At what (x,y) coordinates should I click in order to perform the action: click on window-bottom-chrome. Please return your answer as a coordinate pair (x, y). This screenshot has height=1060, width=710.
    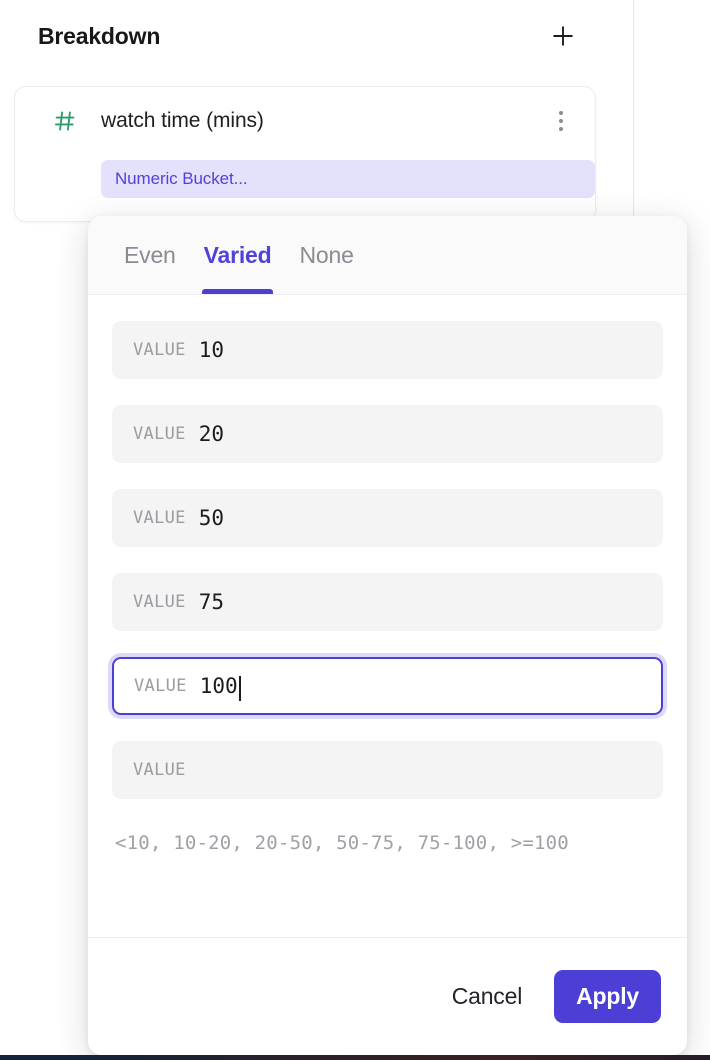
    Looking at the image, I should click on (355, 1057).